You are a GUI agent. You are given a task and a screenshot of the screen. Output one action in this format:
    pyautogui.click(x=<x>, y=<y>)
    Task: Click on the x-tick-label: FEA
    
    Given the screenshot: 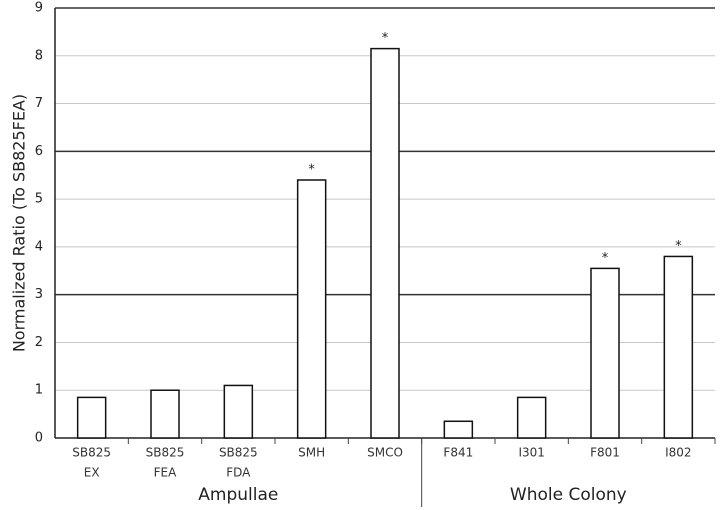 What is the action you would take?
    pyautogui.click(x=165, y=473)
    